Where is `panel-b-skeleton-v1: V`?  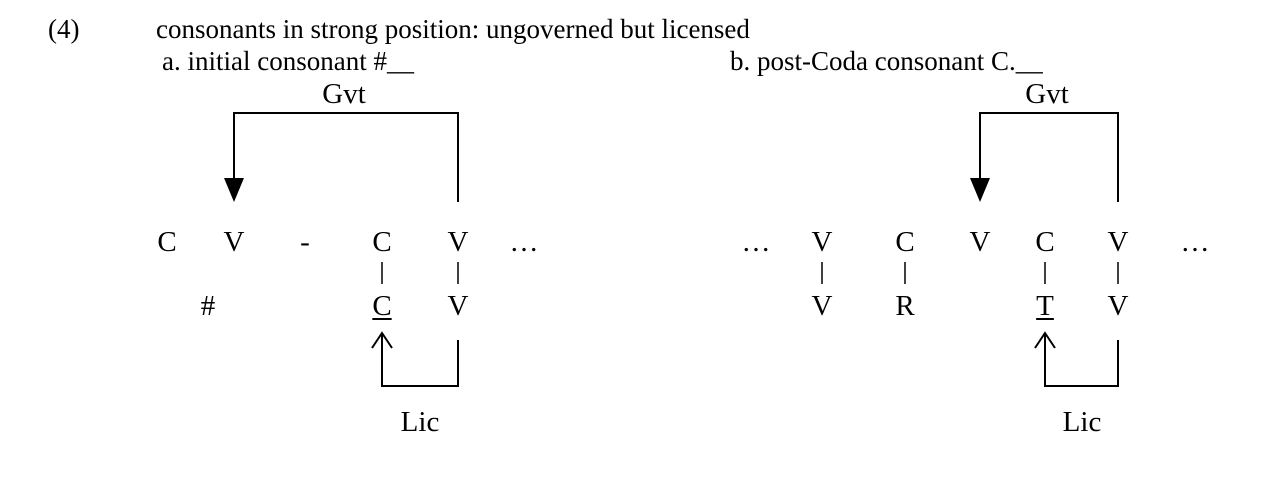 panel-b-skeleton-v1: V is located at coordinates (822, 242).